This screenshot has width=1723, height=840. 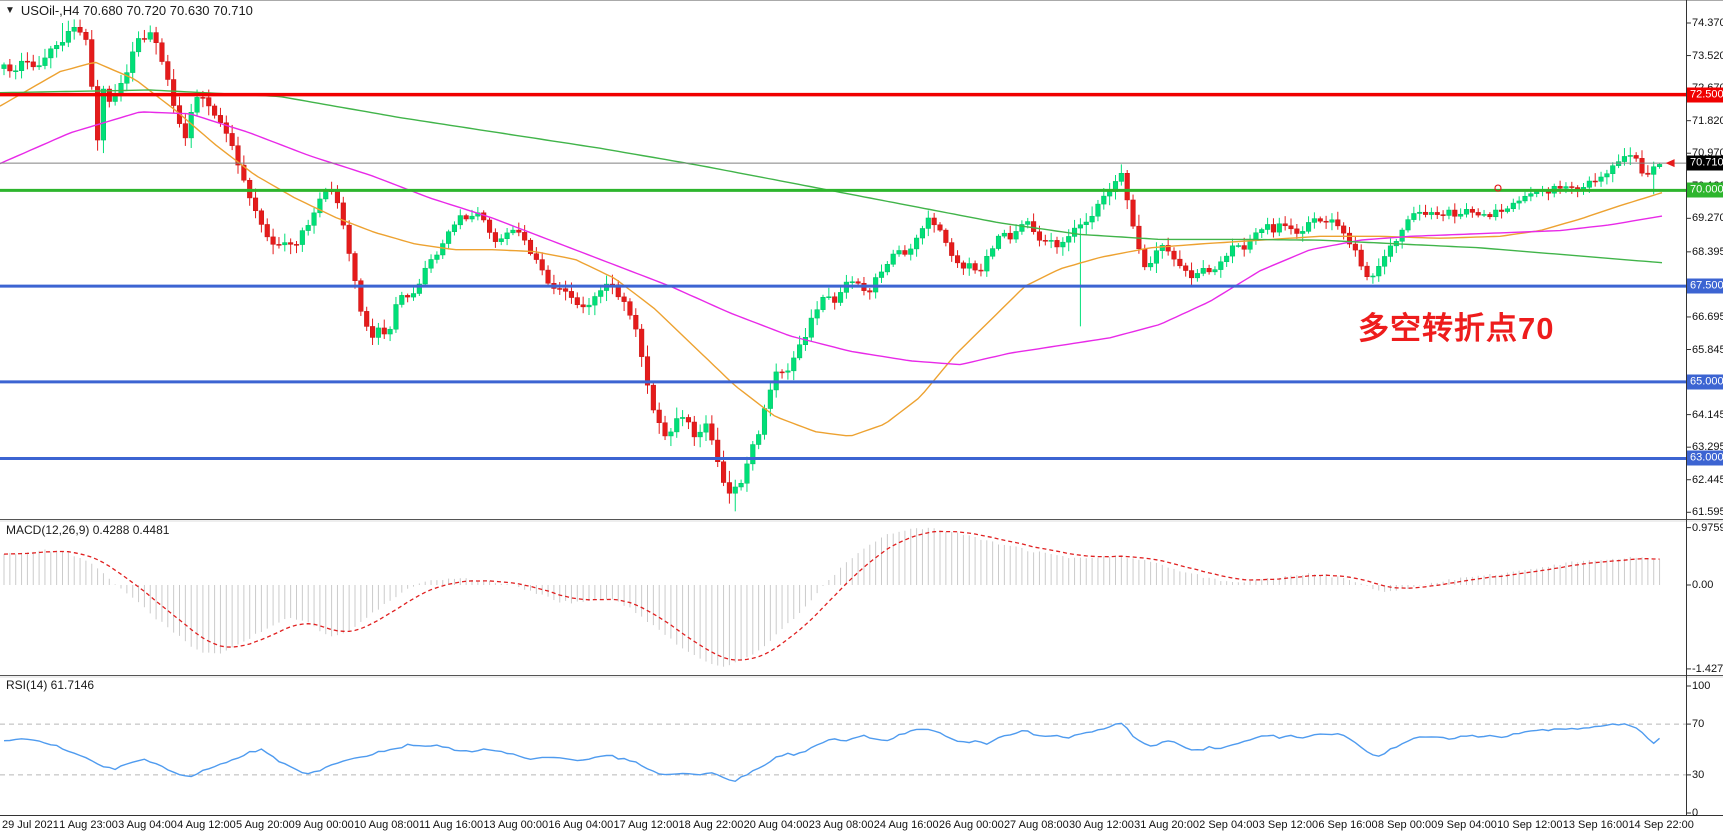 What do you see at coordinates (906, 825) in the screenshot?
I see `time-label: 24 Aug 16:00` at bounding box center [906, 825].